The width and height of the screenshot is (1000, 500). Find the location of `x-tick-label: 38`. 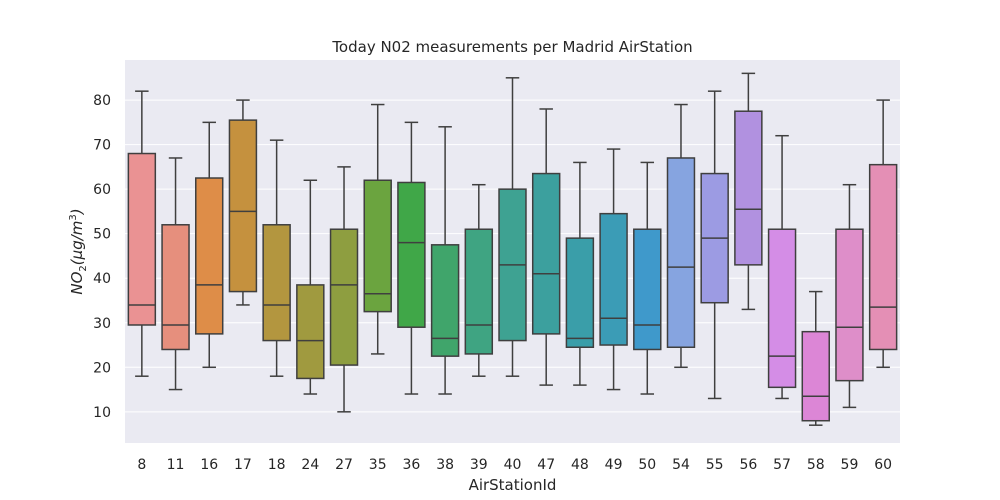

x-tick-label: 38 is located at coordinates (445, 465).